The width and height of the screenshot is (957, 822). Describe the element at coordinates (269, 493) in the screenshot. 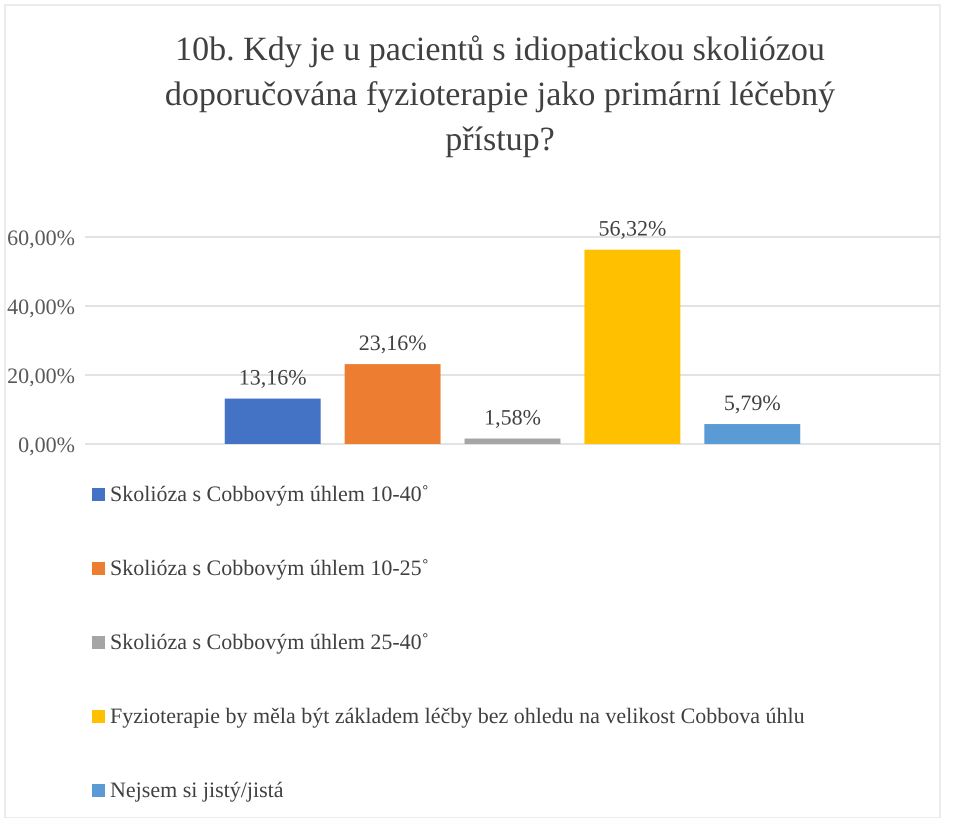

I see `legend-label: Skolióza s Cobbovým úhlem 10-40˚` at that location.